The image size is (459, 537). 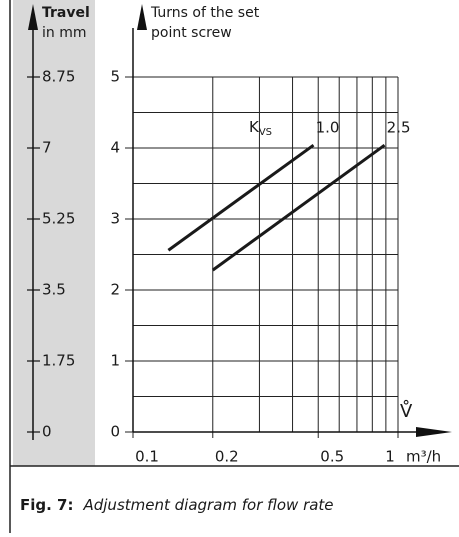 What do you see at coordinates (66, 13) in the screenshot?
I see `y2-label: Travel` at bounding box center [66, 13].